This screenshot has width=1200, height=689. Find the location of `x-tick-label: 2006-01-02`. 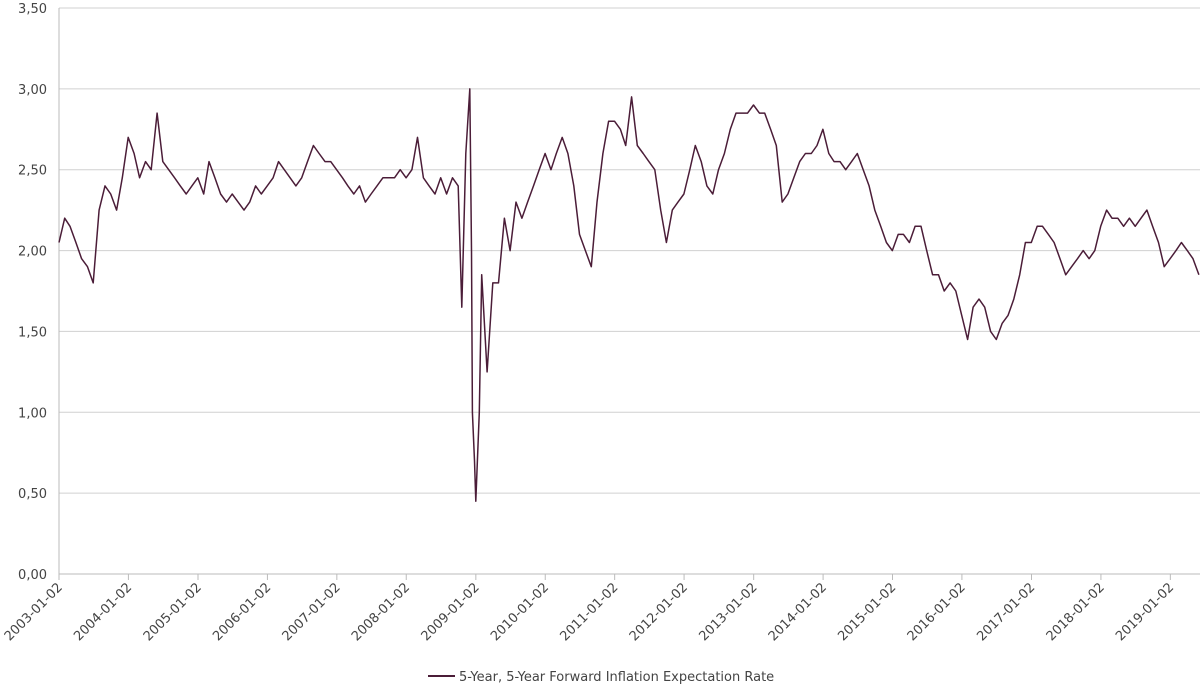

x-tick-label: 2006-01-02 is located at coordinates (242, 612).